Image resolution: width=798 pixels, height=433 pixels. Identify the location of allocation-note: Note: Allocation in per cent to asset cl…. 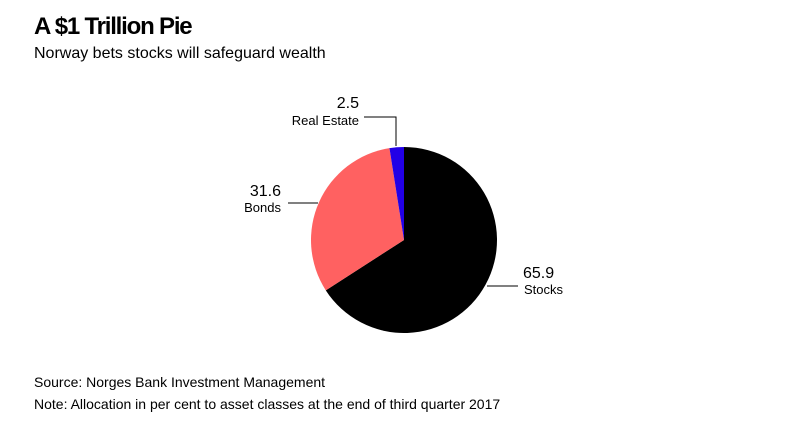
(267, 404).